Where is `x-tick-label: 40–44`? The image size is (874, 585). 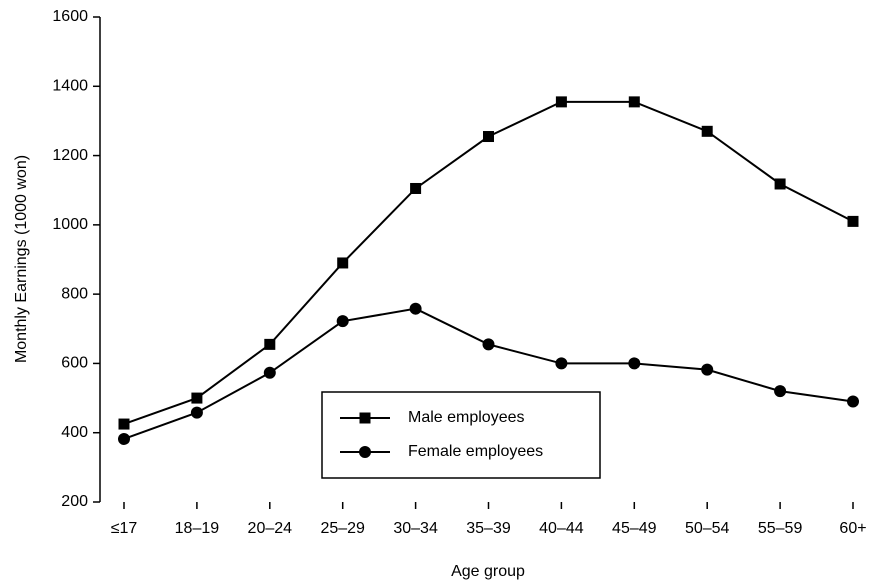 x-tick-label: 40–44 is located at coordinates (561, 528).